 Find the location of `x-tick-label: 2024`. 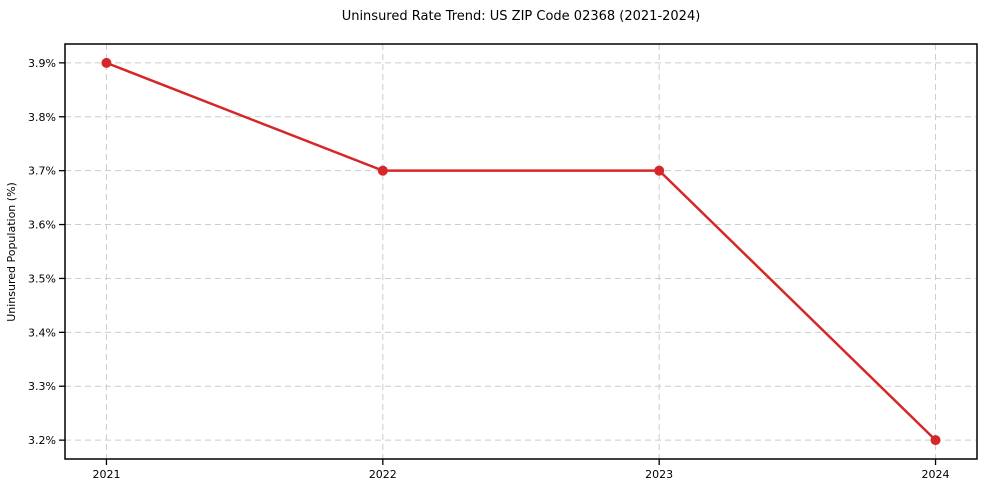

x-tick-label: 2024 is located at coordinates (936, 474).